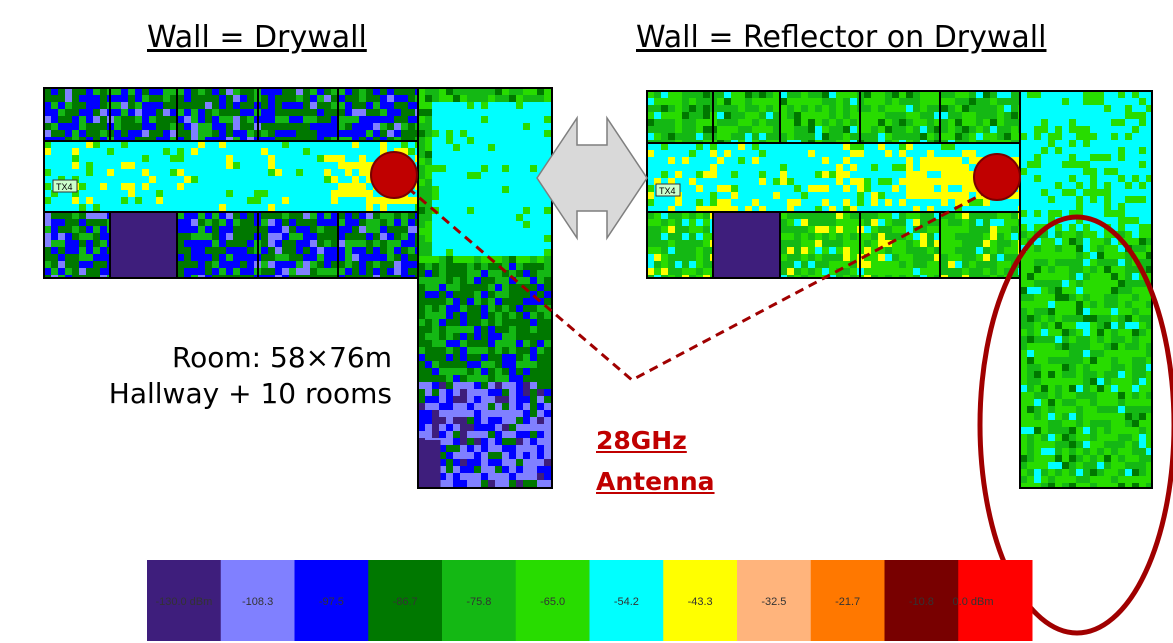 The width and height of the screenshot is (1173, 643). I want to click on legend-label: -43.3, so click(700, 602).